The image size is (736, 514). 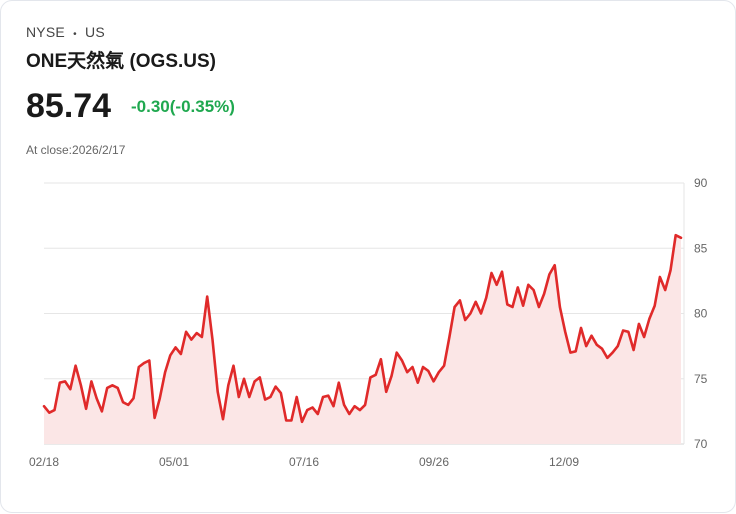 What do you see at coordinates (701, 379) in the screenshot?
I see `y-tick-label: 75` at bounding box center [701, 379].